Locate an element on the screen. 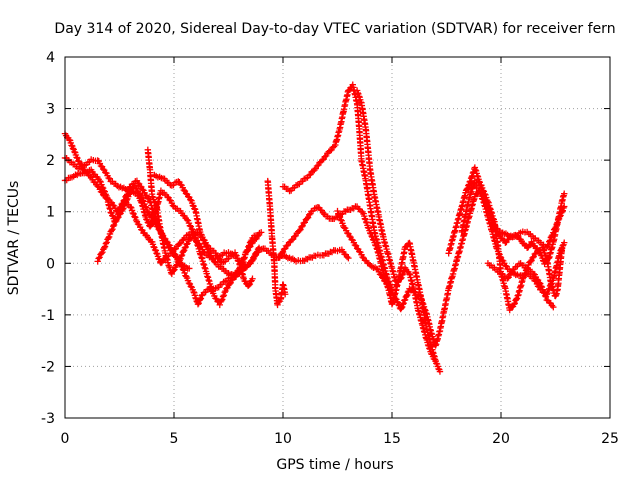  y-tick-label: 4 is located at coordinates (50, 58).